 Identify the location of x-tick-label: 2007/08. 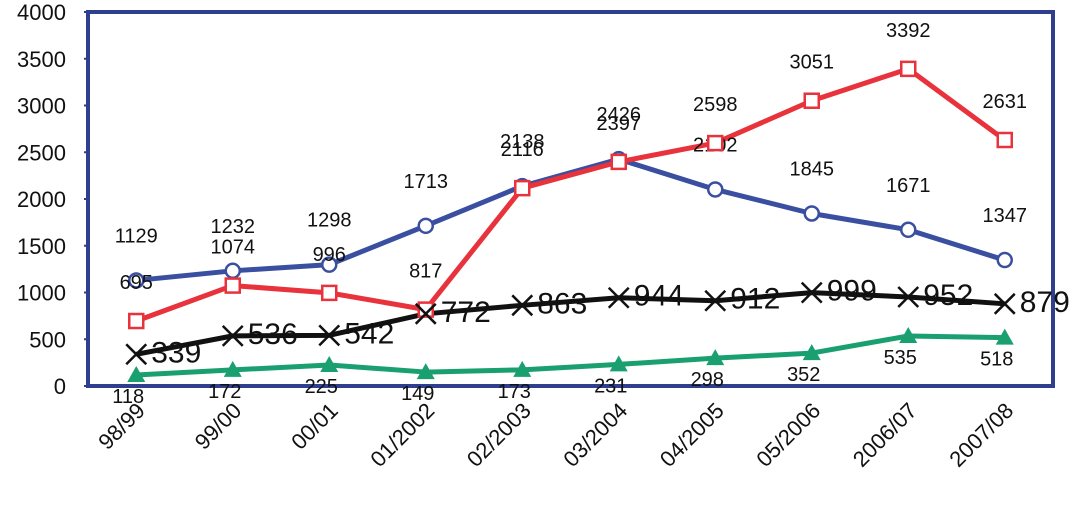
(981, 435).